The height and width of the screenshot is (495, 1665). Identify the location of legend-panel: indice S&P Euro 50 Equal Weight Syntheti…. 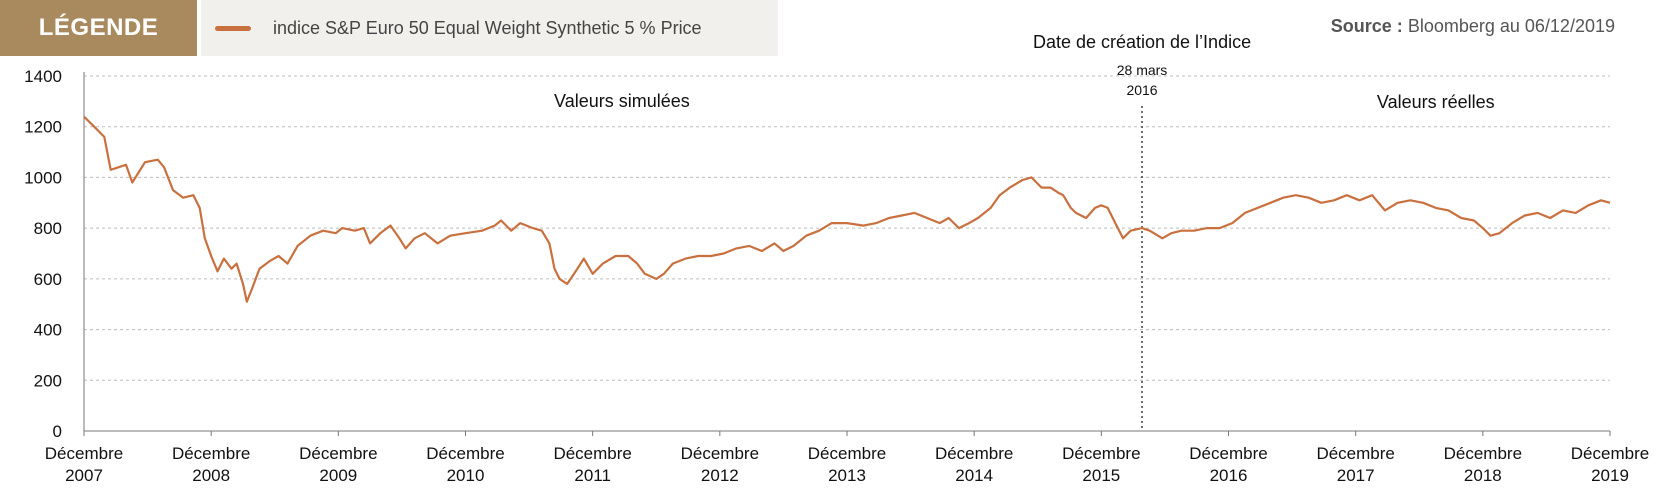
(489, 28).